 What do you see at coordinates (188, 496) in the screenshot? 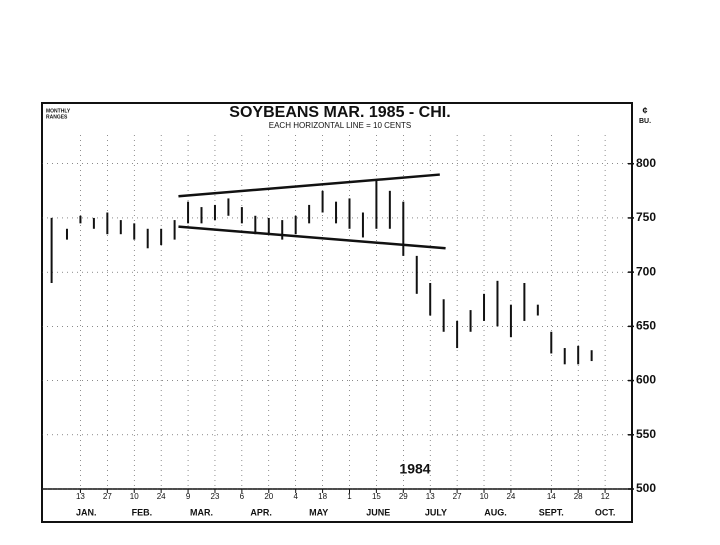
I see `x-tick-label: 9` at bounding box center [188, 496].